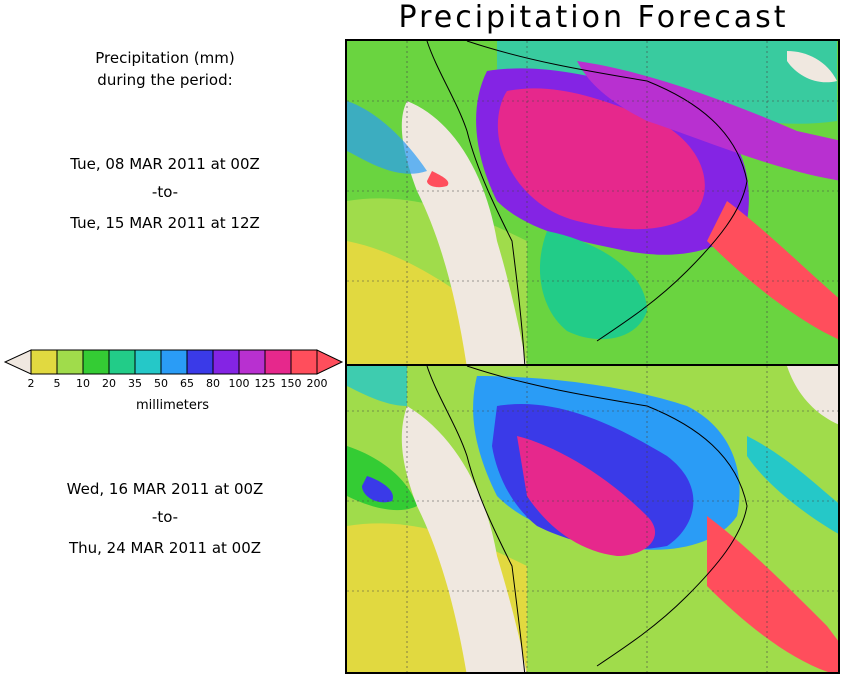  Describe the element at coordinates (330, 362) in the screenshot. I see `legend-arrow-high` at that location.